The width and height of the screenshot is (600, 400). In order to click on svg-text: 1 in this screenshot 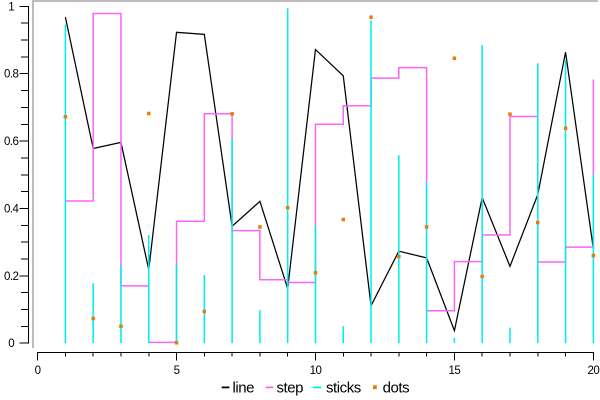, I will do `click(11, 7)`.